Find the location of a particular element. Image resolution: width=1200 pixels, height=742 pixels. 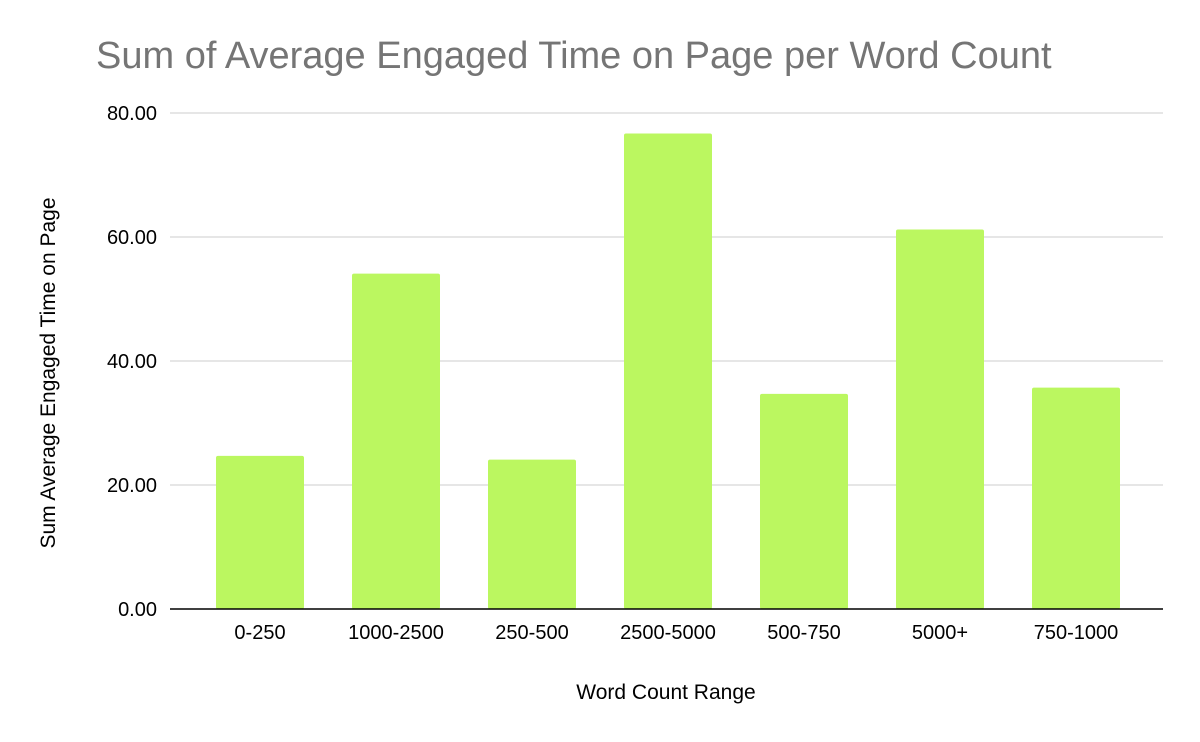

x-tick-label: 500-750 is located at coordinates (803, 633).